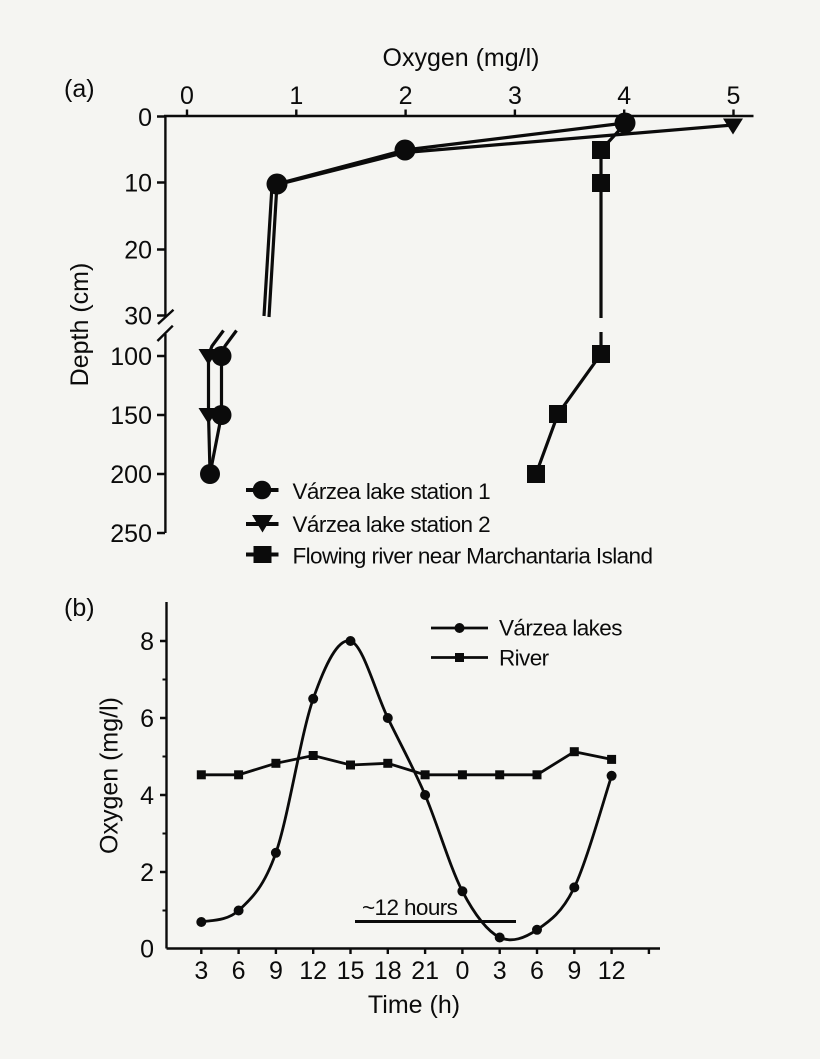 The width and height of the screenshot is (820, 1059). I want to click on svg-text: 250, so click(131, 534).